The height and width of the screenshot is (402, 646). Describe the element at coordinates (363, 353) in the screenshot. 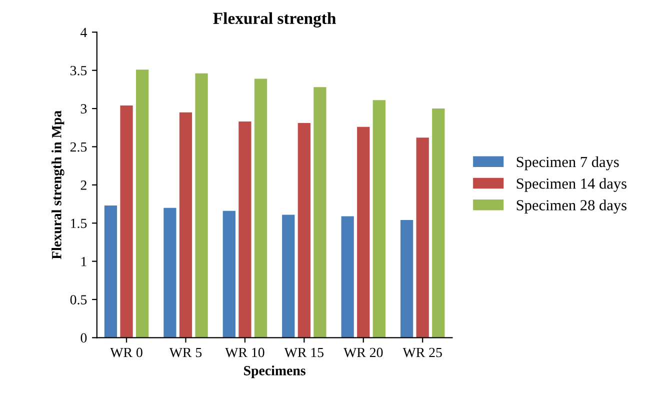

I see `x-tick-label: WR 20` at that location.